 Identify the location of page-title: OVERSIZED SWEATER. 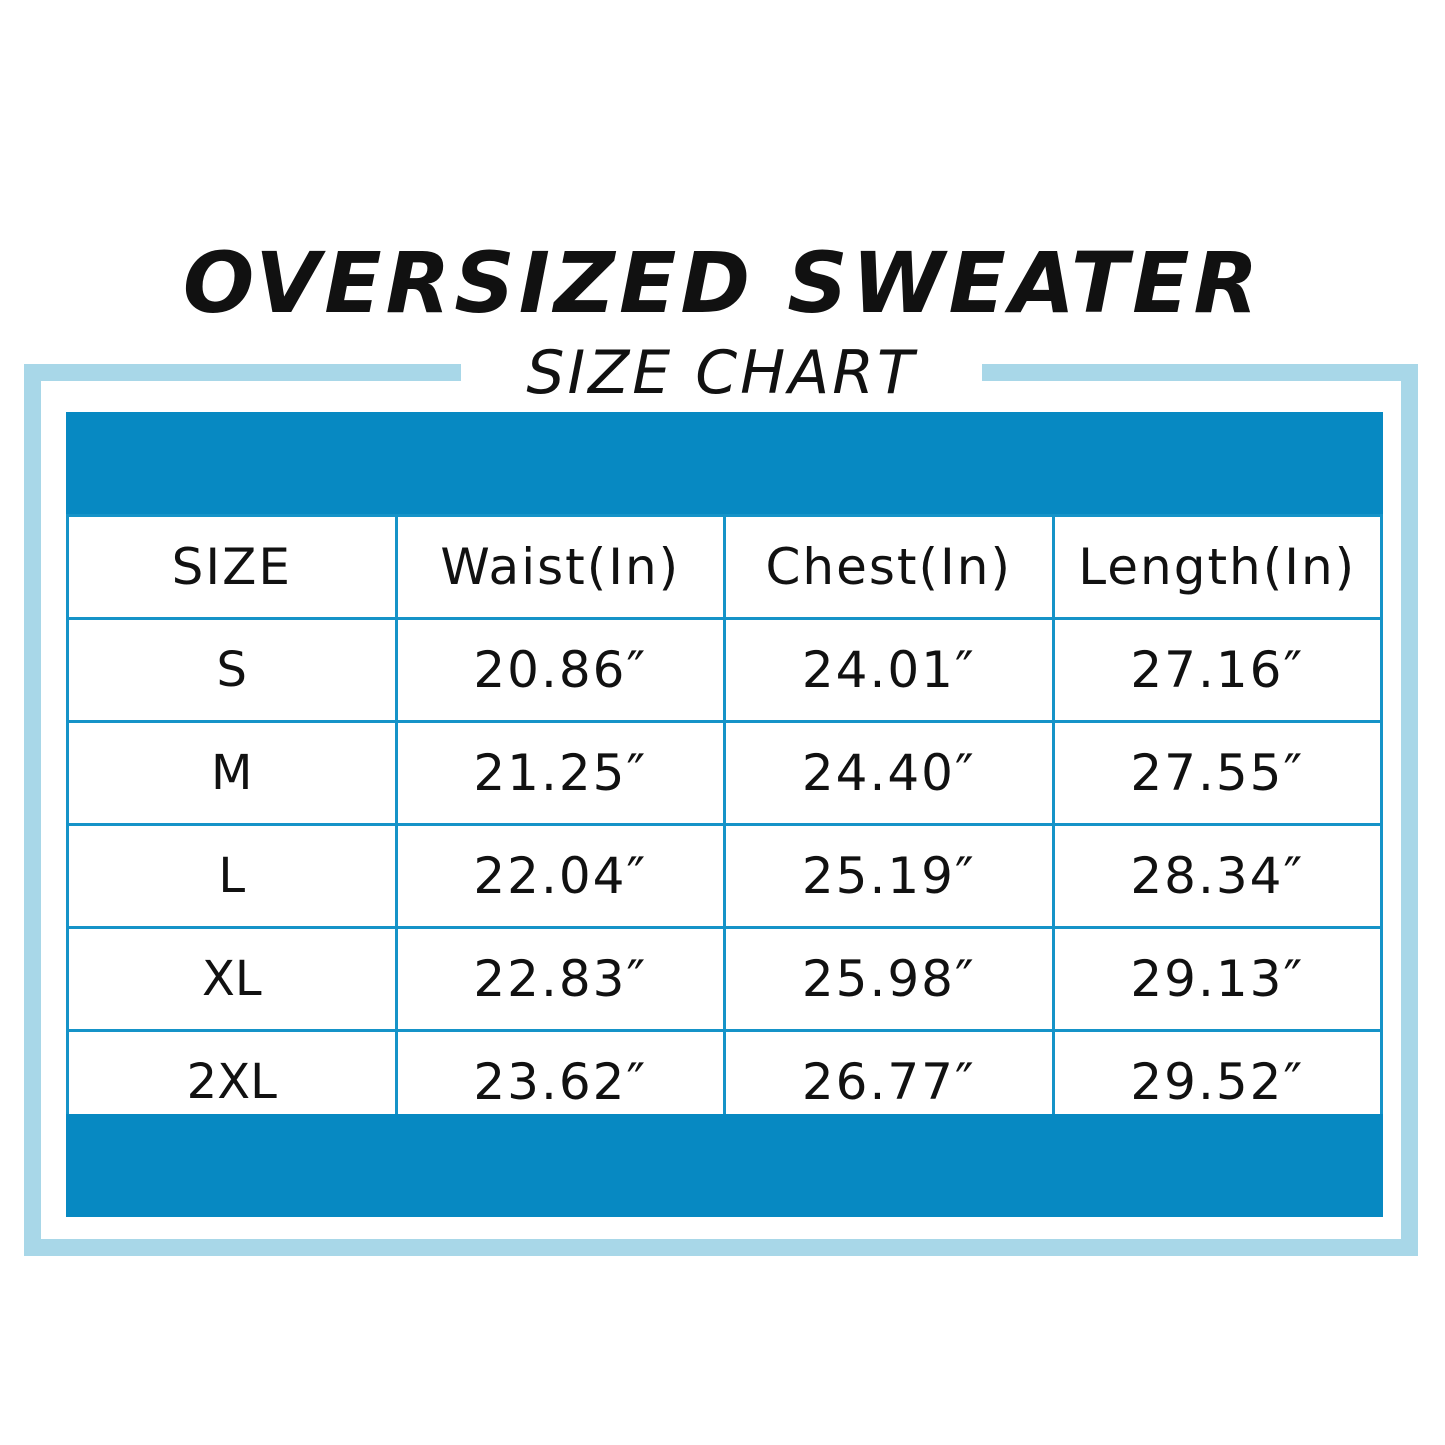
(722, 283).